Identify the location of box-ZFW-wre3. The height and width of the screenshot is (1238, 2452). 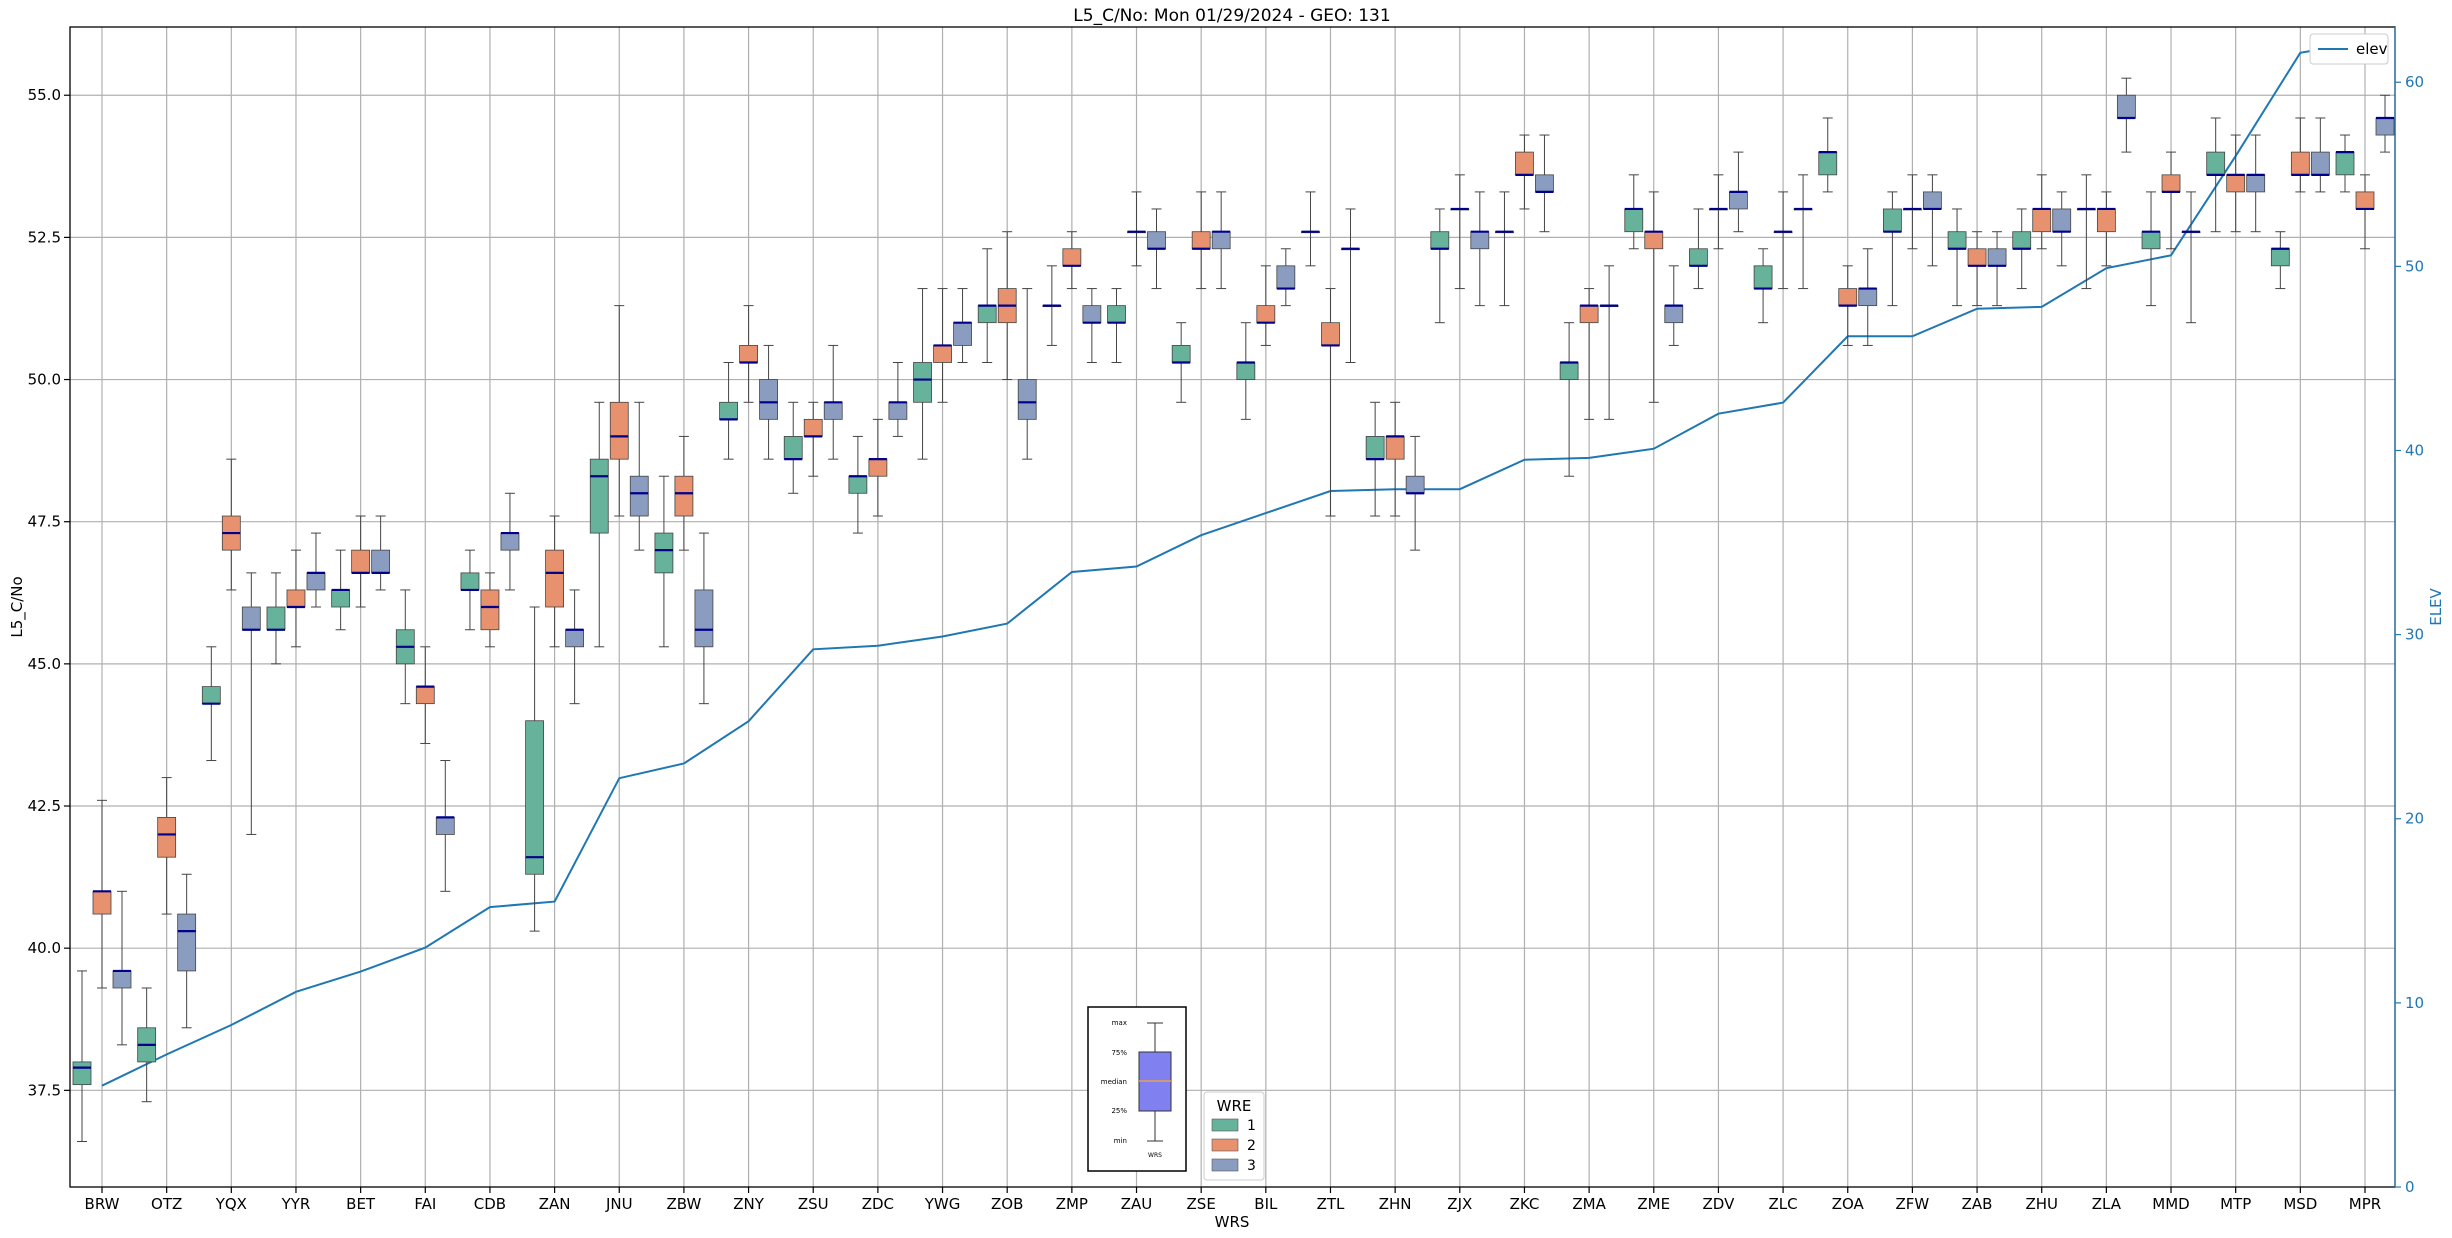
(1932, 220).